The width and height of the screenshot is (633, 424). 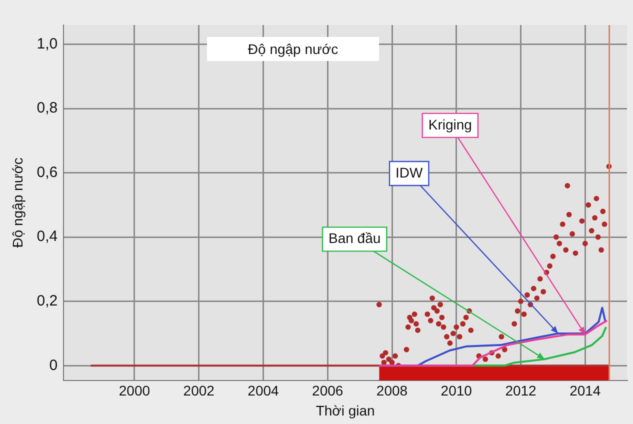 What do you see at coordinates (392, 390) in the screenshot?
I see `x-tick-label: 2008` at bounding box center [392, 390].